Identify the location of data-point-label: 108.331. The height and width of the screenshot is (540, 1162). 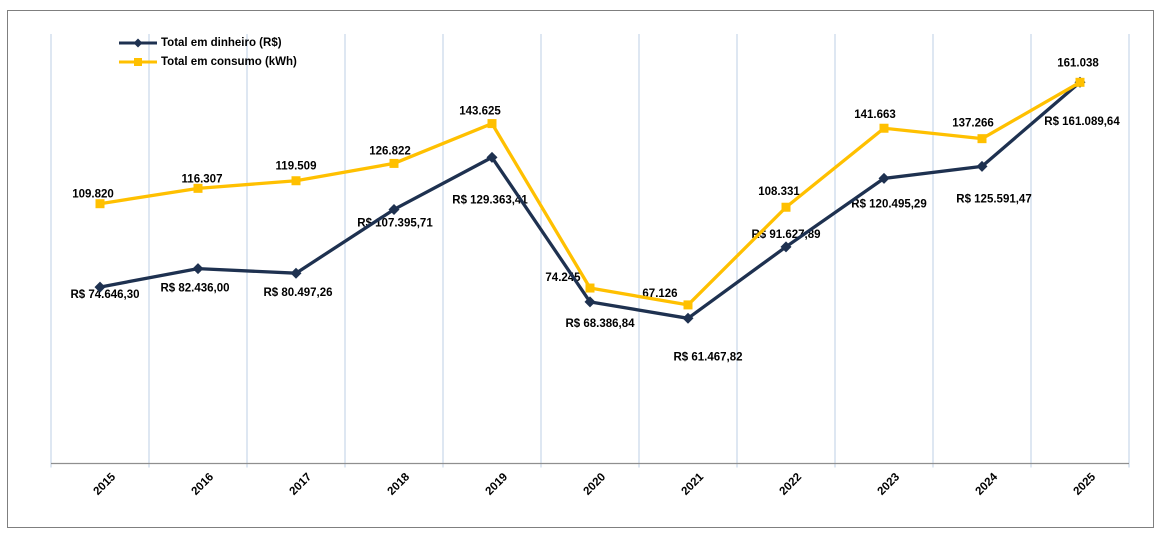
(779, 192).